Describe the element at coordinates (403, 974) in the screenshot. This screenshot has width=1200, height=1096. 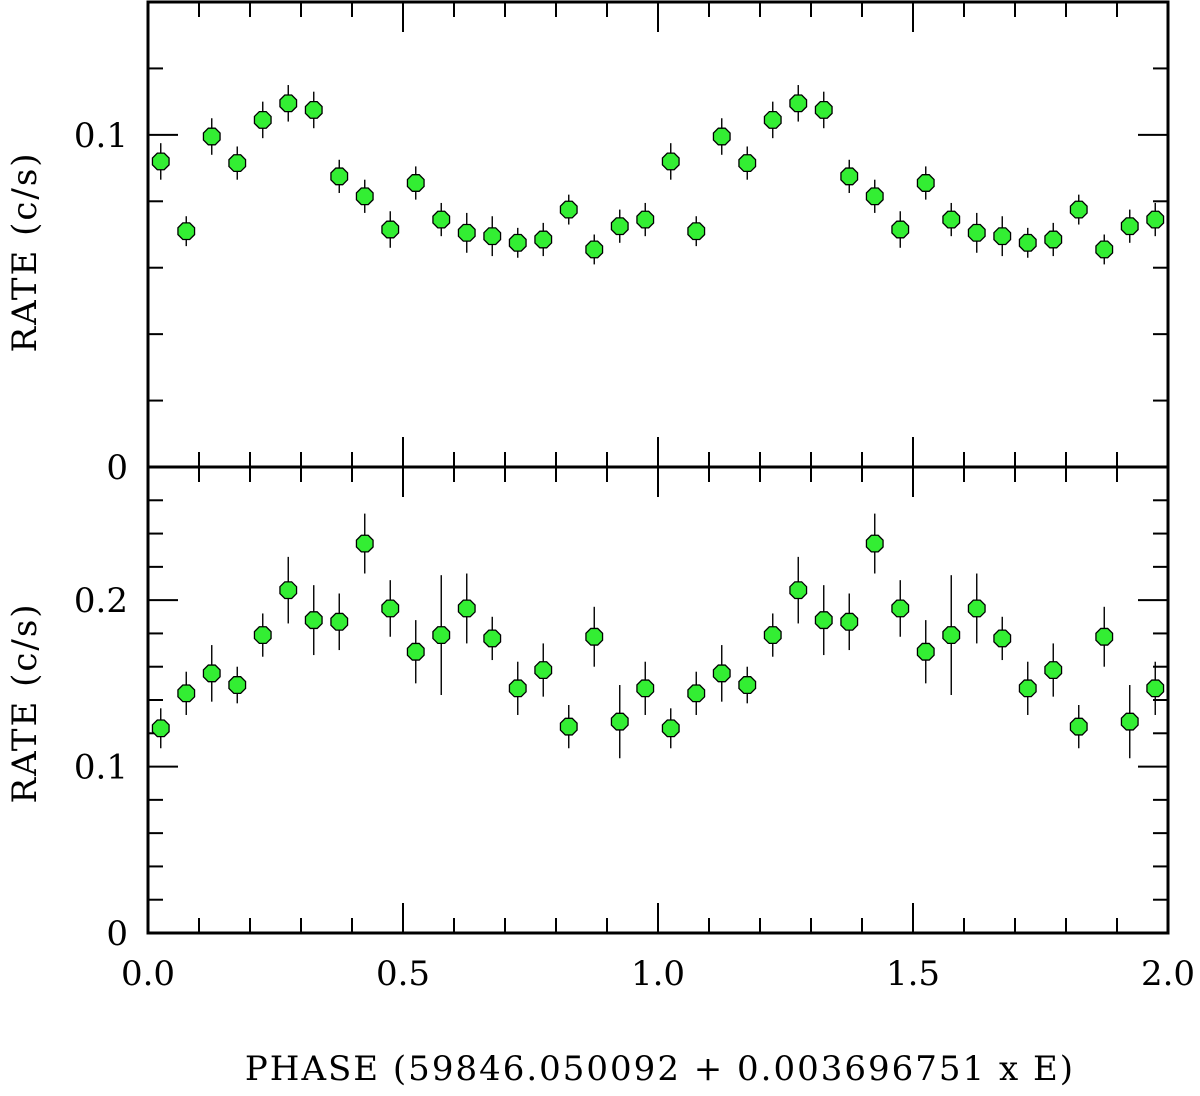
I see `bottom-x-tick-label: 0.5` at that location.